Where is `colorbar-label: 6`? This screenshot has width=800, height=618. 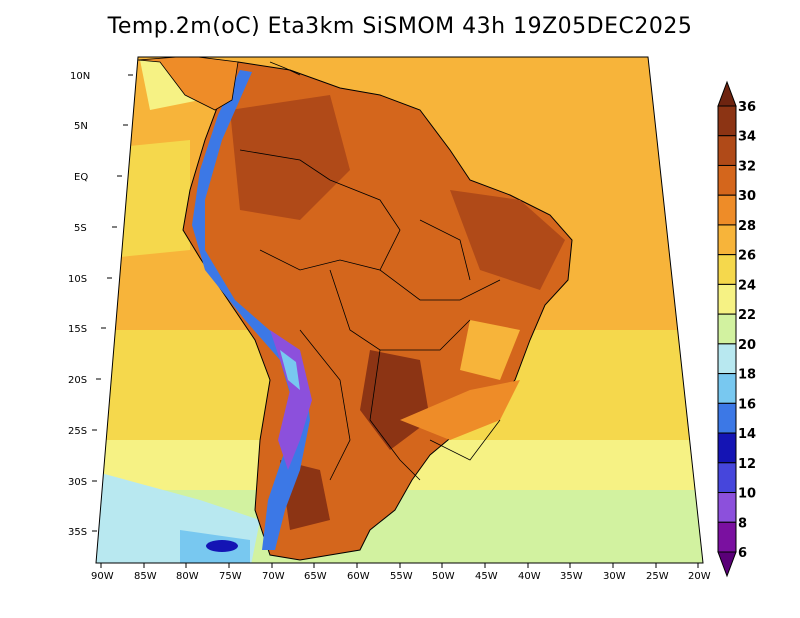 colorbar-label: 6 is located at coordinates (742, 553).